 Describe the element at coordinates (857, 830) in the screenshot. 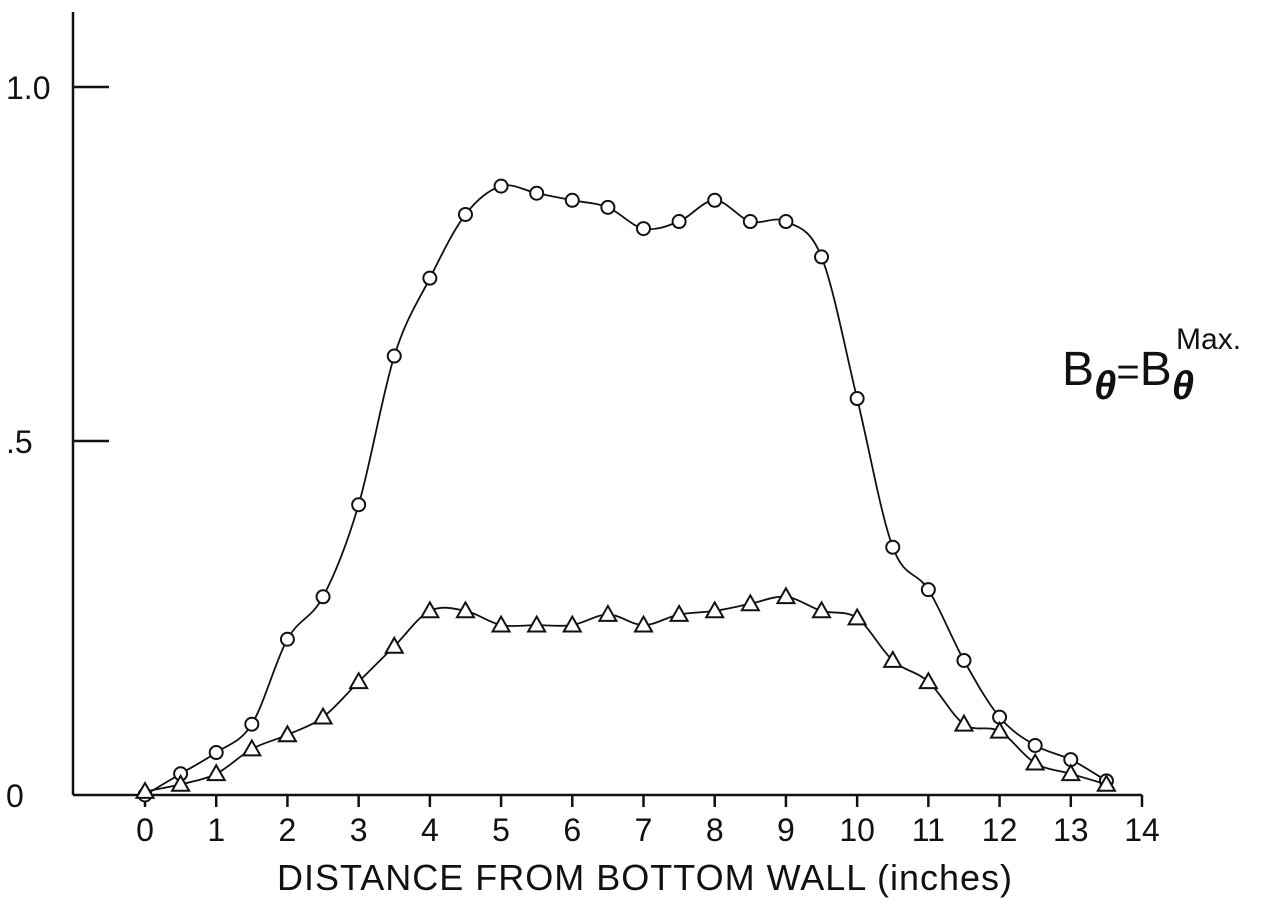

I see `x-tick-label: 10` at that location.